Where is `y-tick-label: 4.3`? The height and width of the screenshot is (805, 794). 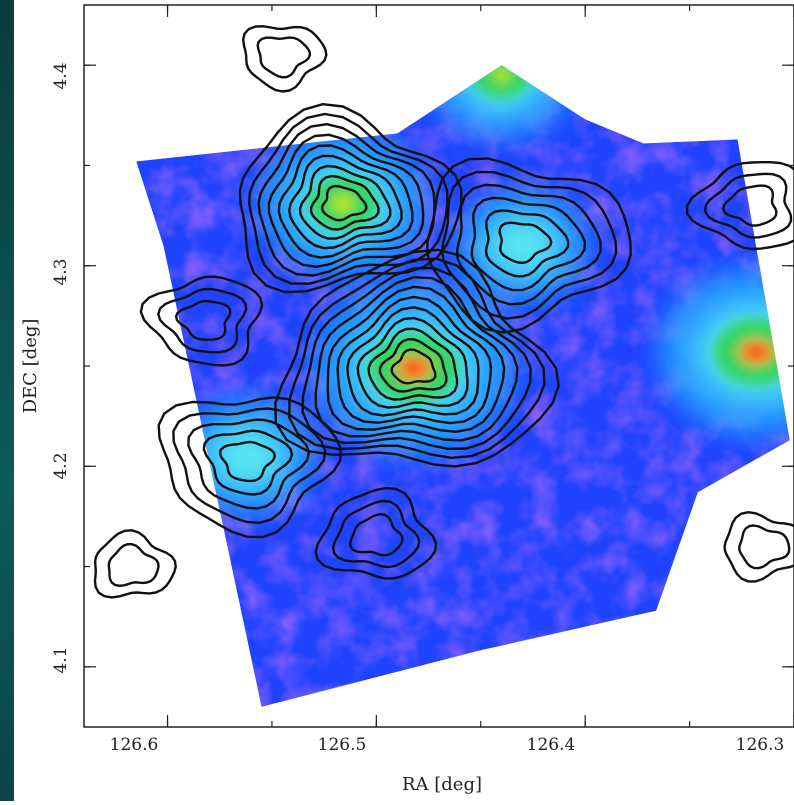 y-tick-label: 4.3 is located at coordinates (61, 271).